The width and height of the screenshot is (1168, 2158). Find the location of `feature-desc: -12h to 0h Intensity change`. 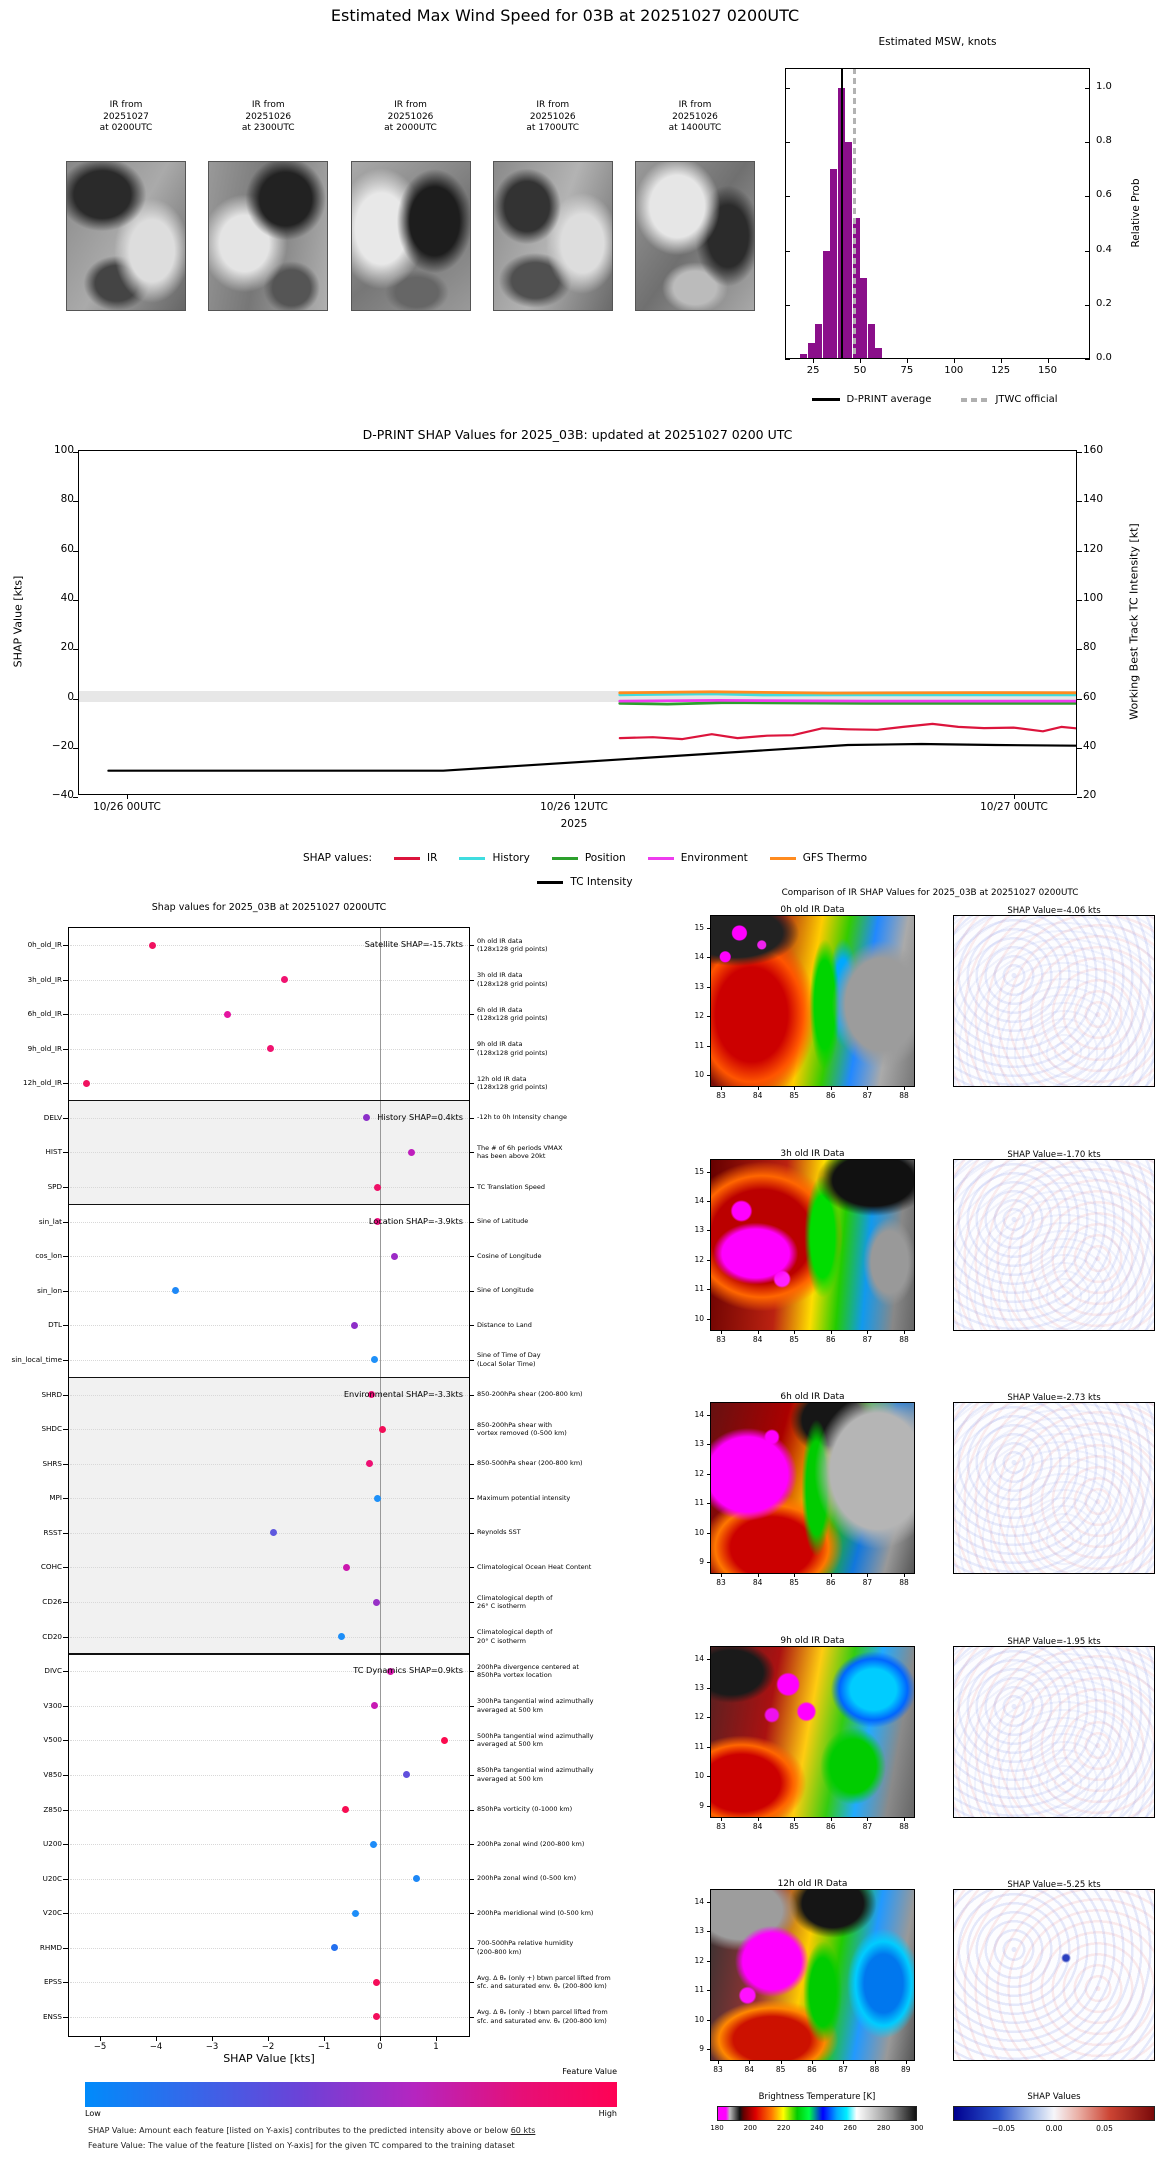

feature-desc: -12h to 0h Intensity change is located at coordinates (522, 1117).